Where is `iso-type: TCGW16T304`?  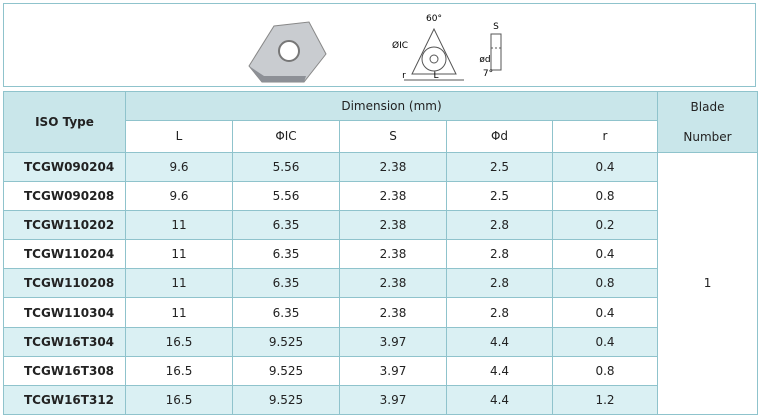 iso-type: TCGW16T304 is located at coordinates (64, 341).